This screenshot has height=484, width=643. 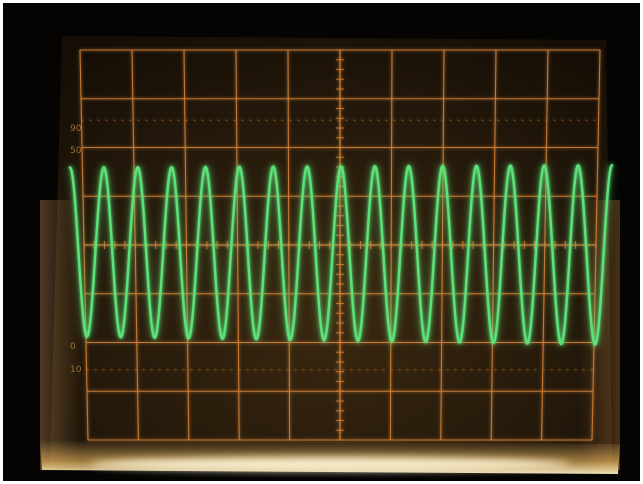 What do you see at coordinates (76, 151) in the screenshot?
I see `marker-50: 50` at bounding box center [76, 151].